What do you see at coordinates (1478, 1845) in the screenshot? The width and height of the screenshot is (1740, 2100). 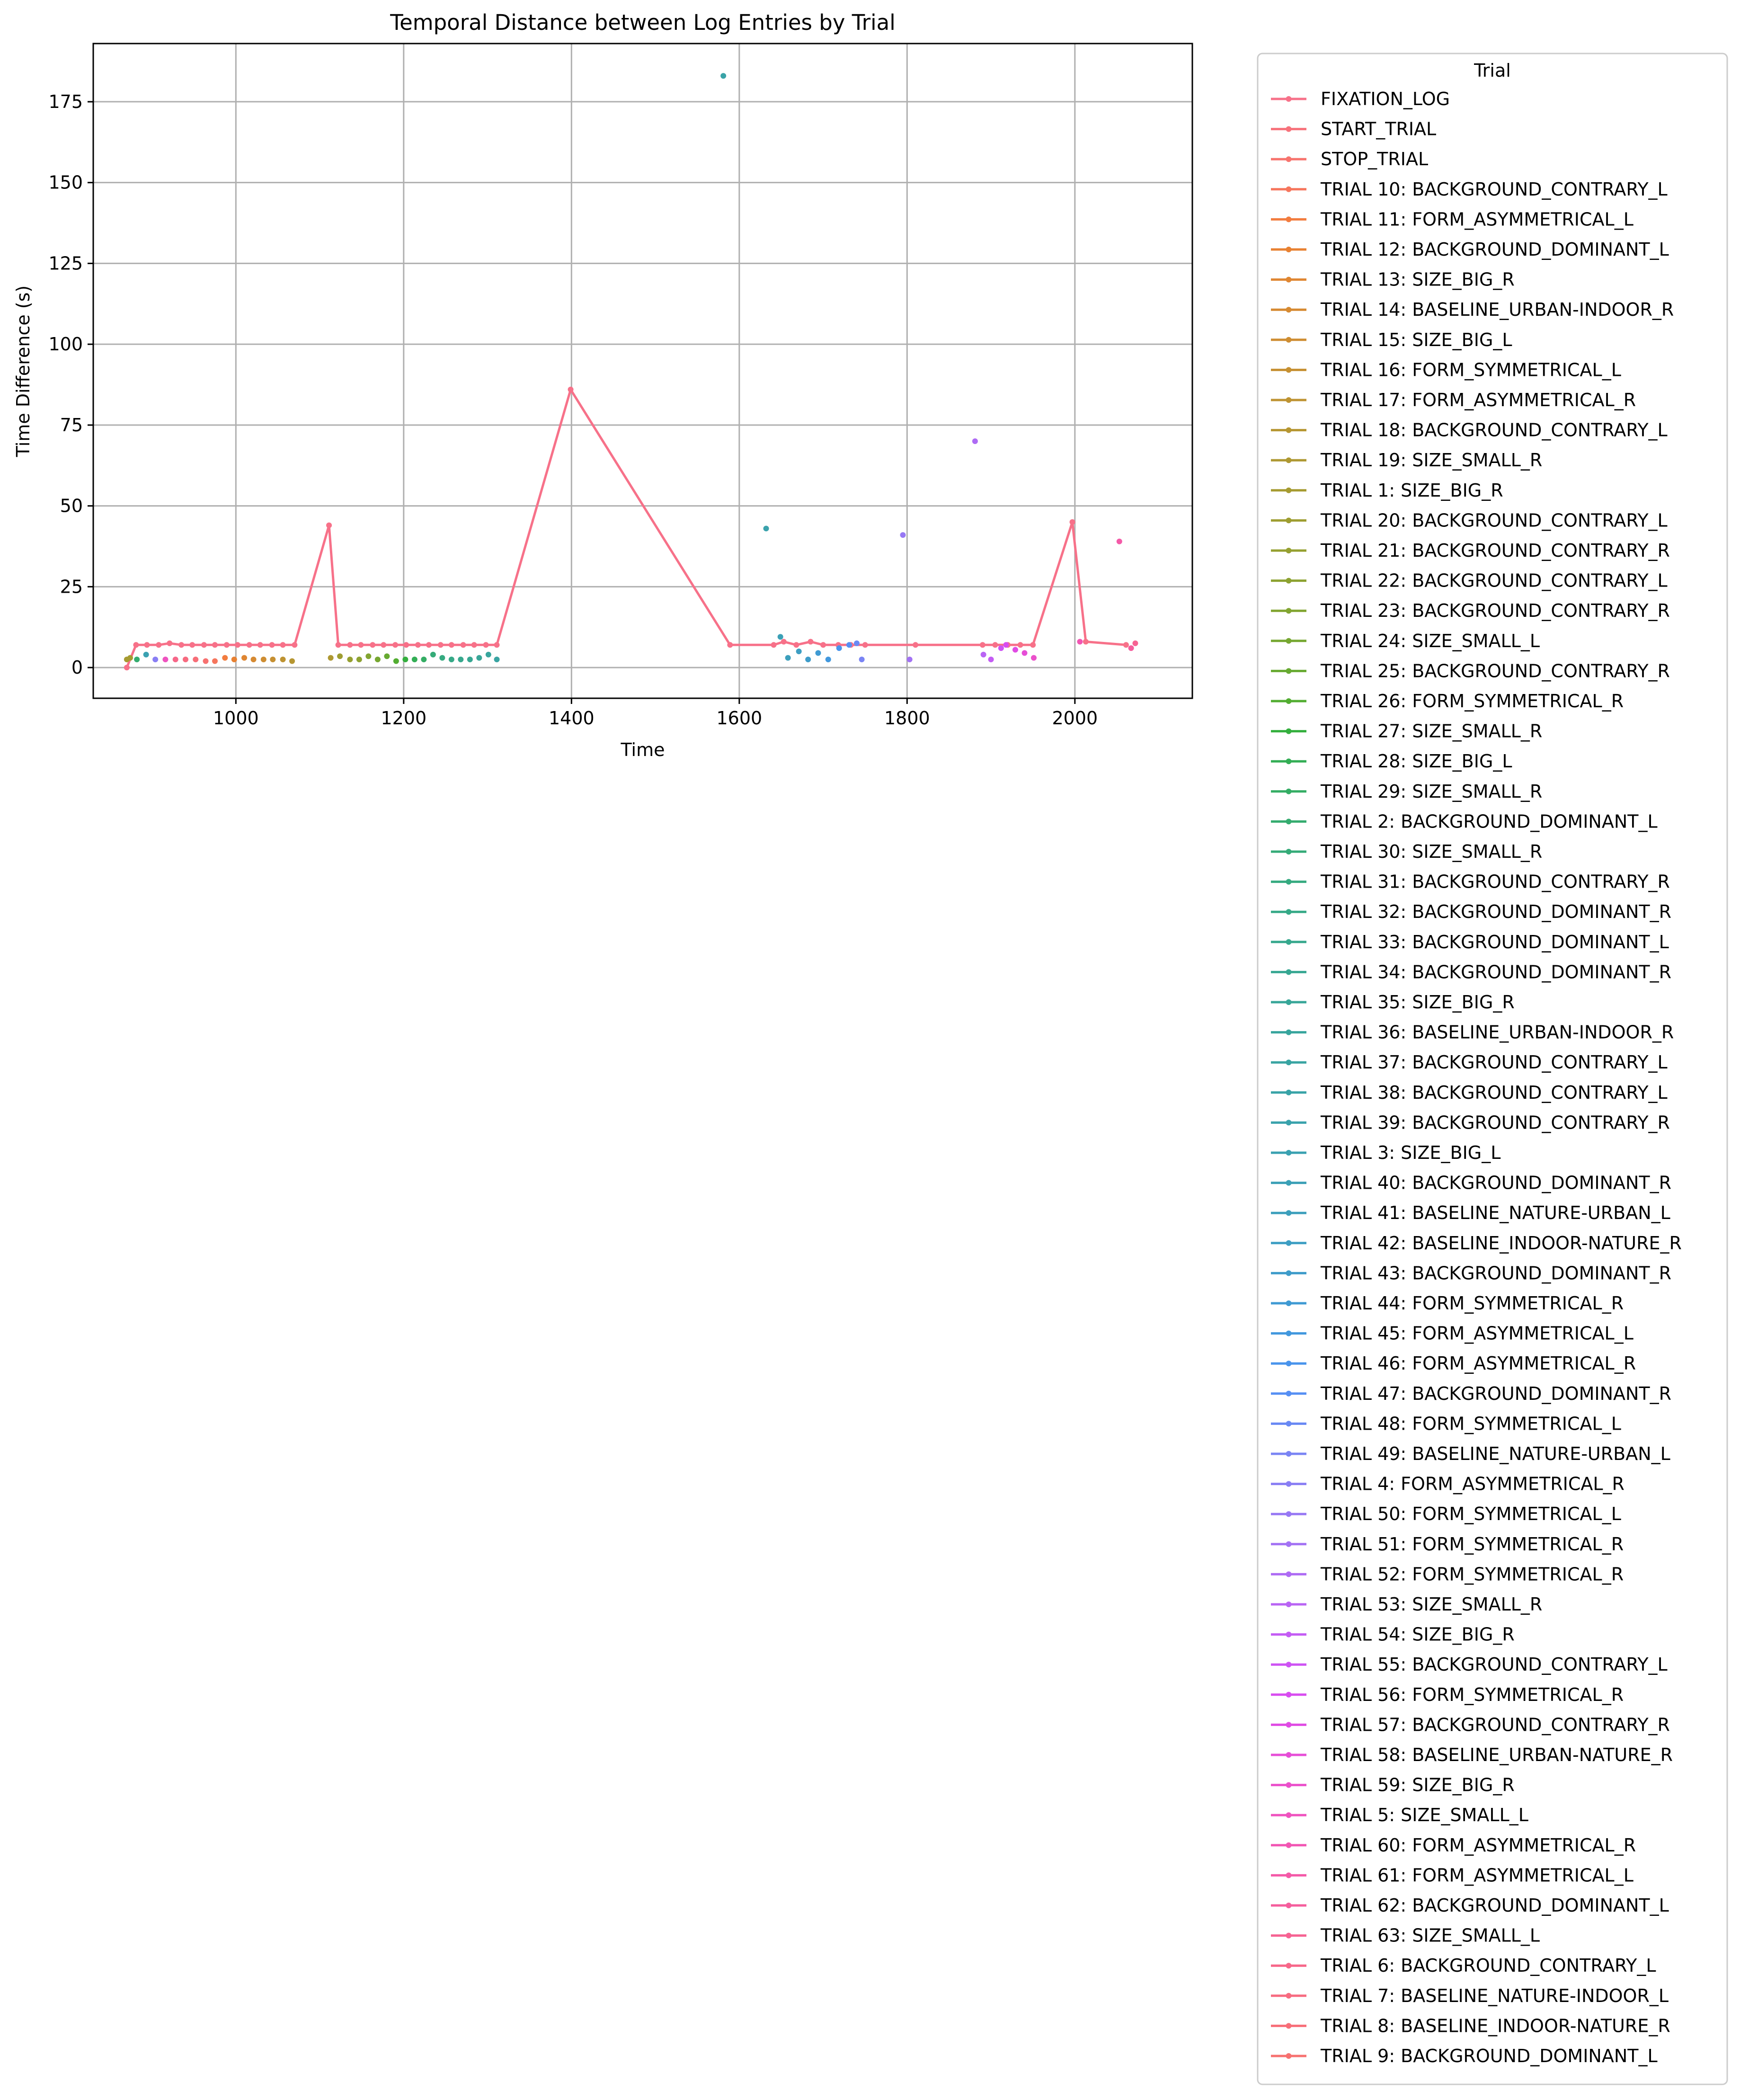 I see `legend-label: TRIAL 60: FORM_ASYMMETRICAL_R` at bounding box center [1478, 1845].